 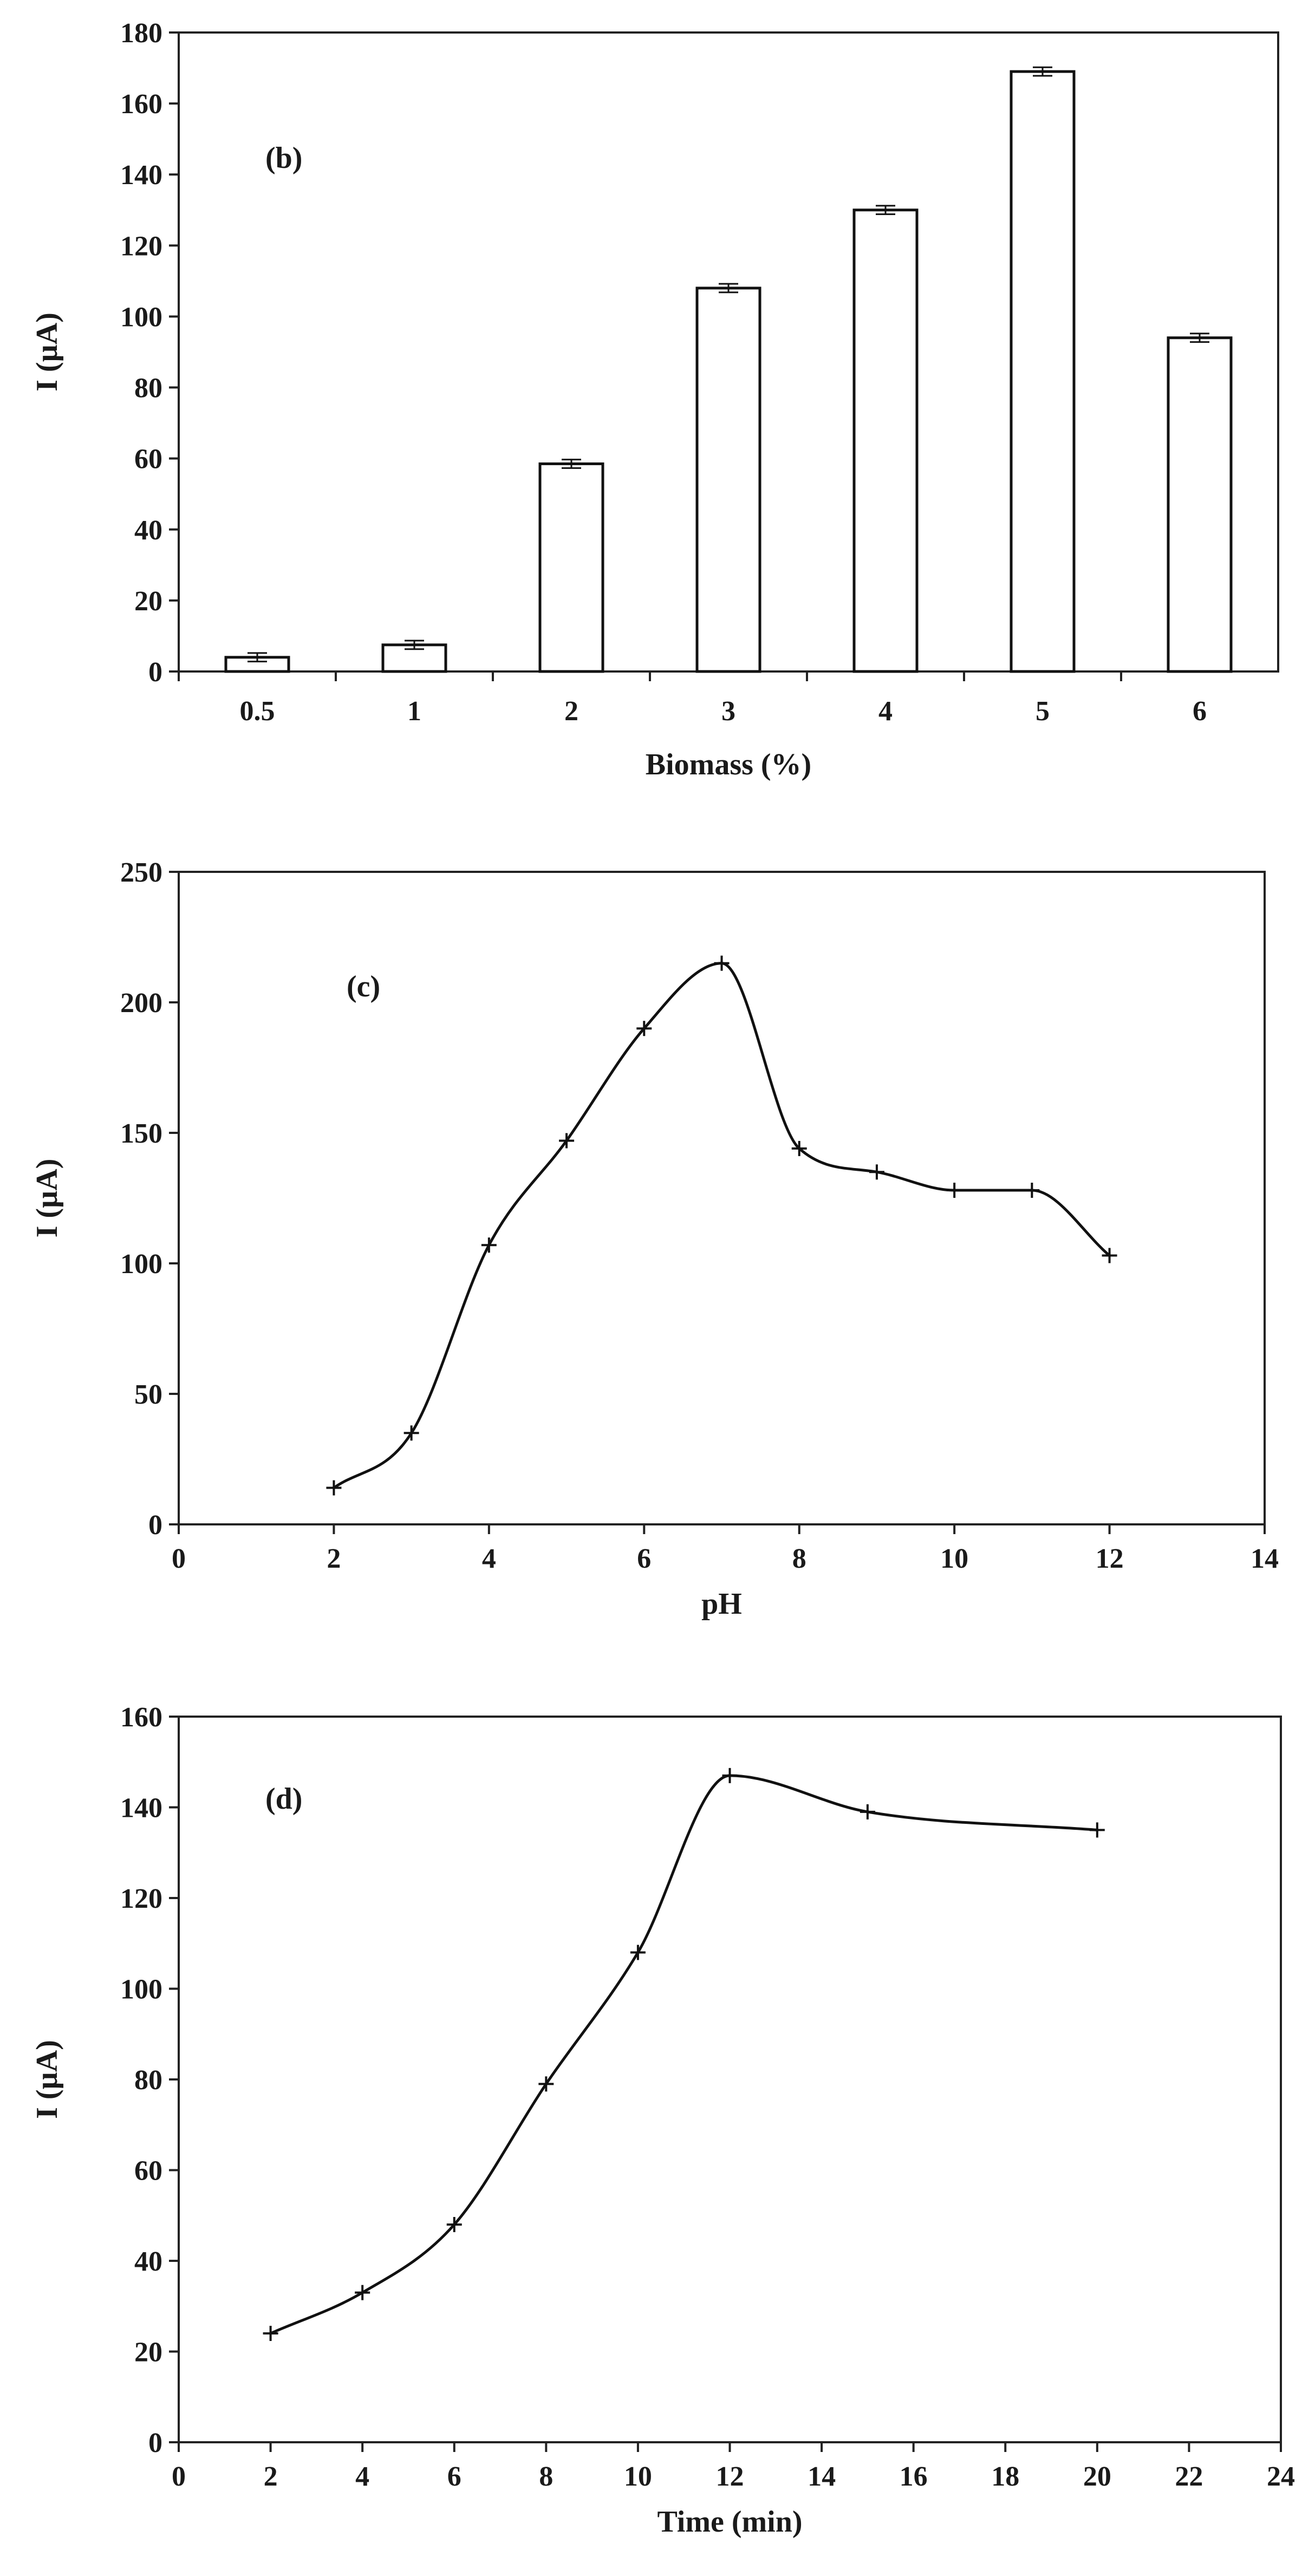 I want to click on x-tick-label: 0.5, so click(x=257, y=711).